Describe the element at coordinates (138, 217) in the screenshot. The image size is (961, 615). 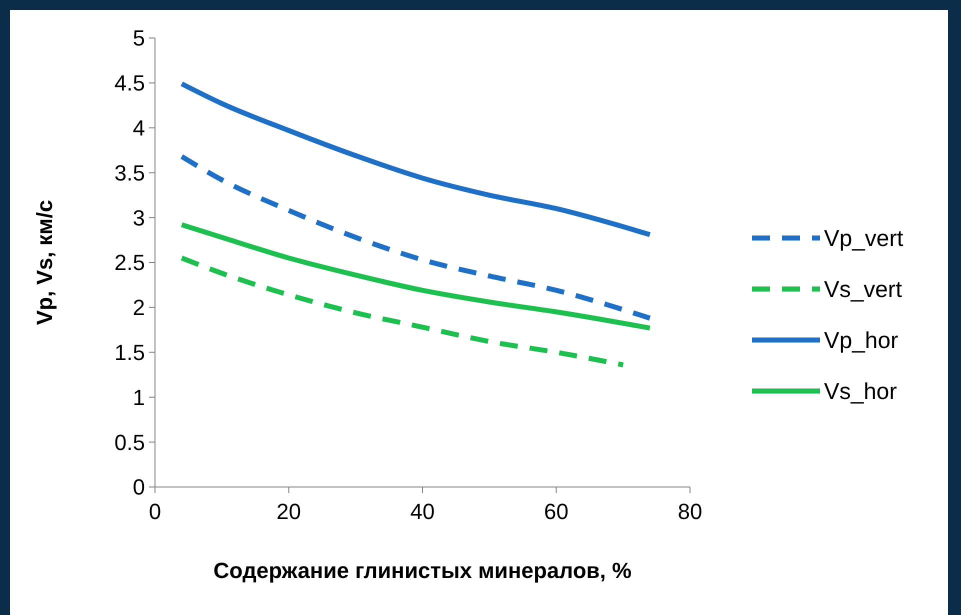
I see `y-tick-label: 3` at that location.